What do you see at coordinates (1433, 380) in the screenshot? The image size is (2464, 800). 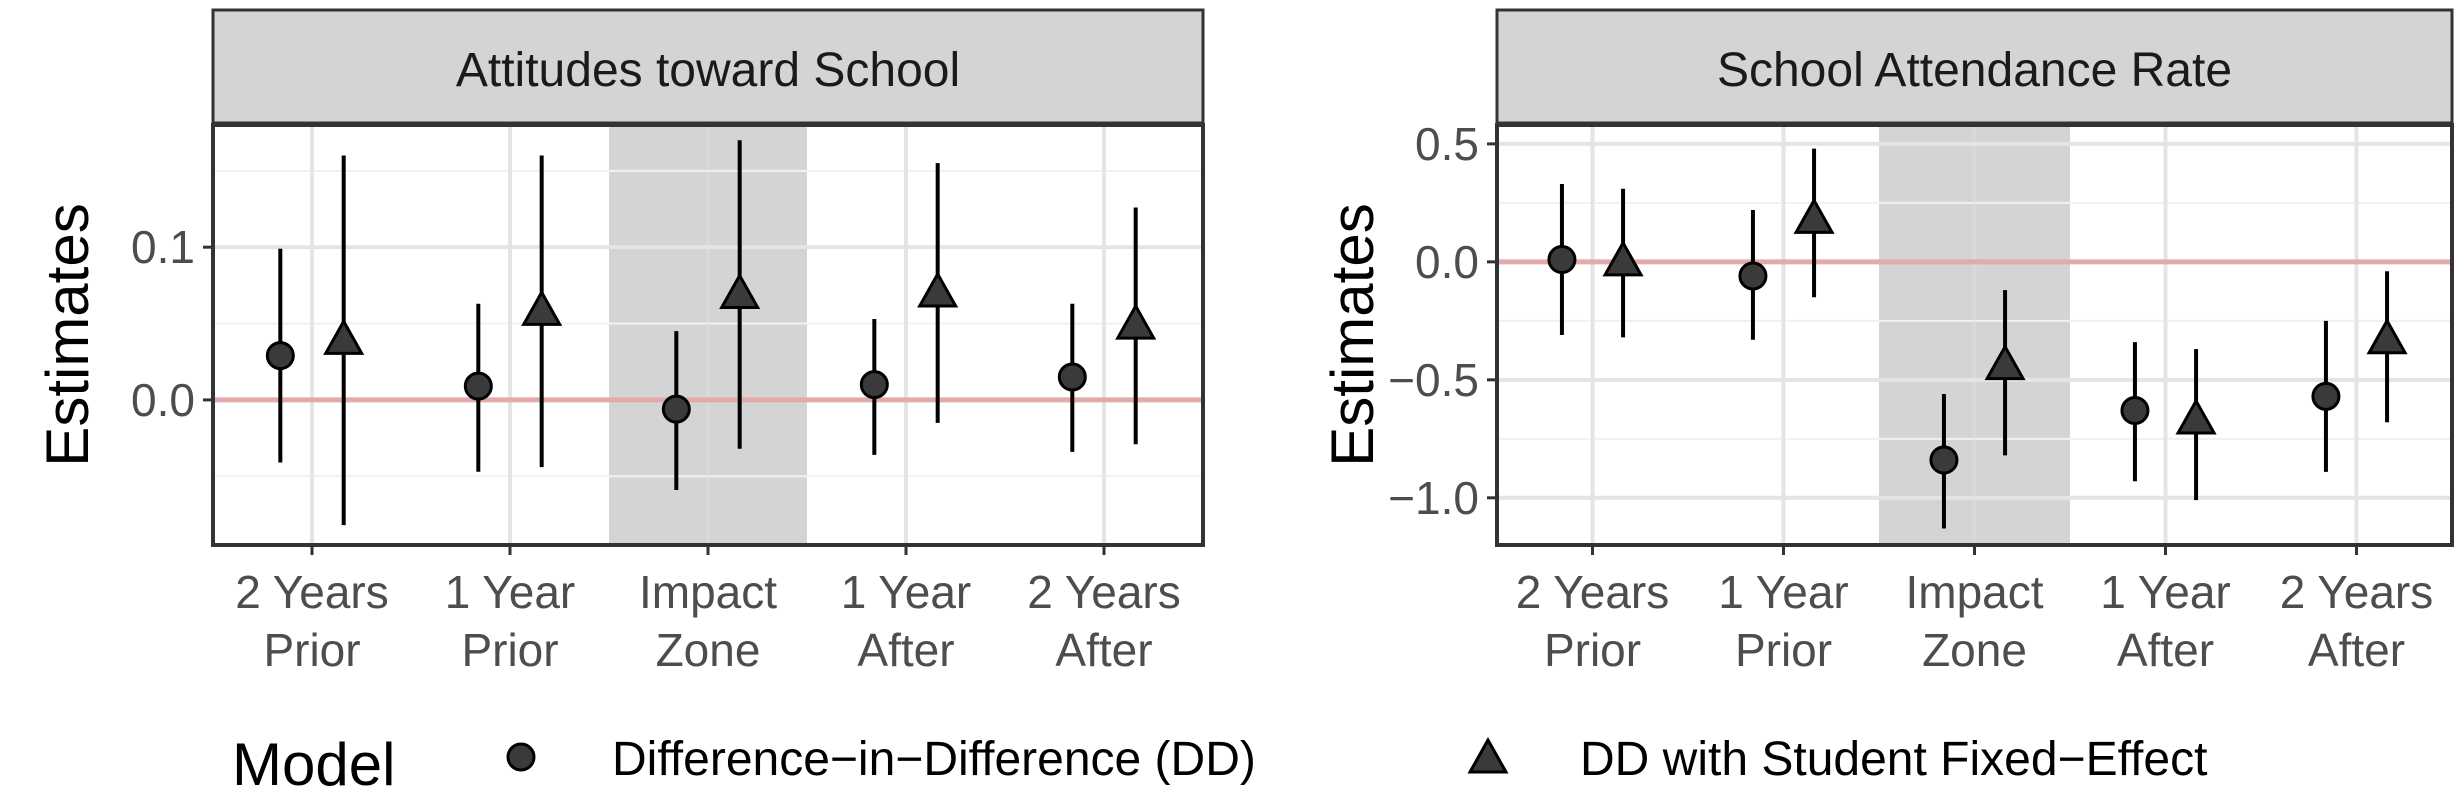 I see `y-tick-label: −0.5` at bounding box center [1433, 380].